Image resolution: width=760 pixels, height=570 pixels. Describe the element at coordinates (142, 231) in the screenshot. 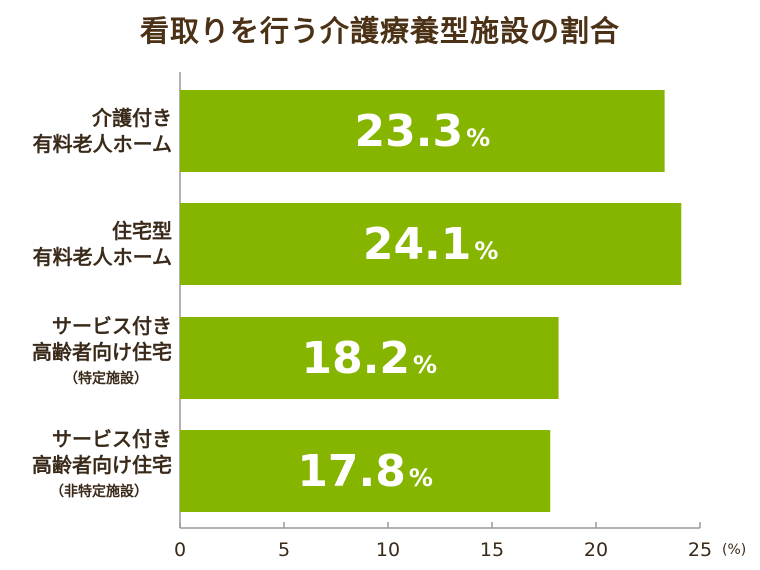

I see `category-label: 住宅型` at that location.